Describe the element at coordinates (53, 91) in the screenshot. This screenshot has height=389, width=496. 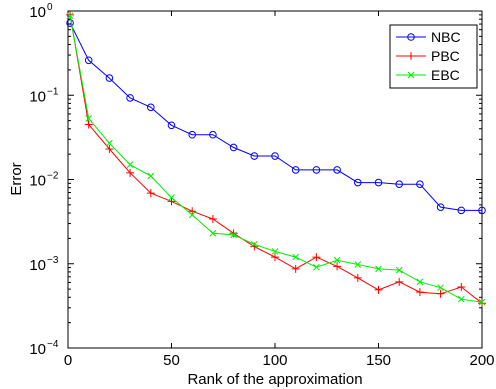
I see `y-tick-exponent: −1` at that location.